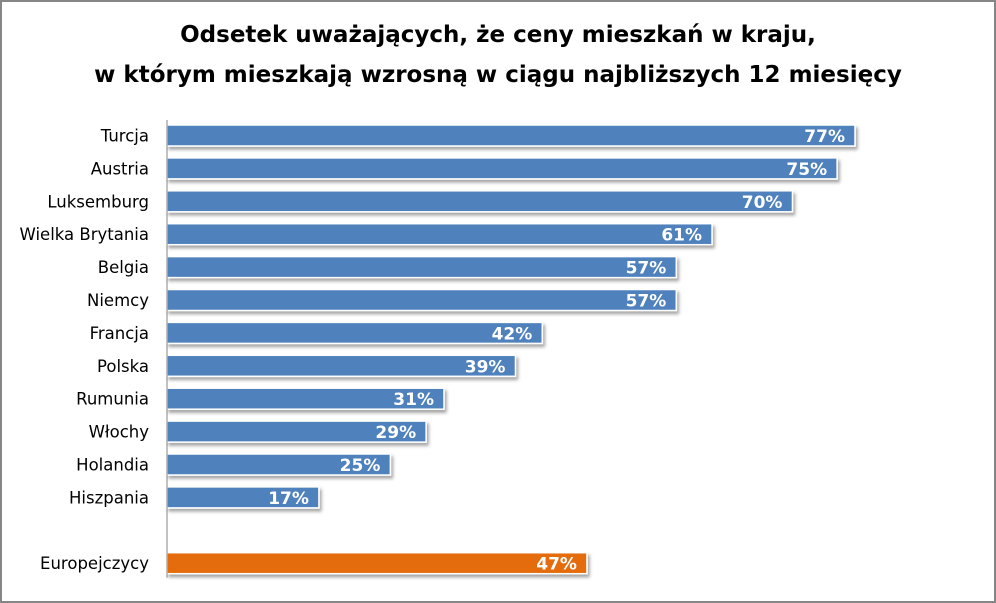 Image resolution: width=996 pixels, height=603 pixels. What do you see at coordinates (112, 465) in the screenshot?
I see `category-label: Holandia` at bounding box center [112, 465].